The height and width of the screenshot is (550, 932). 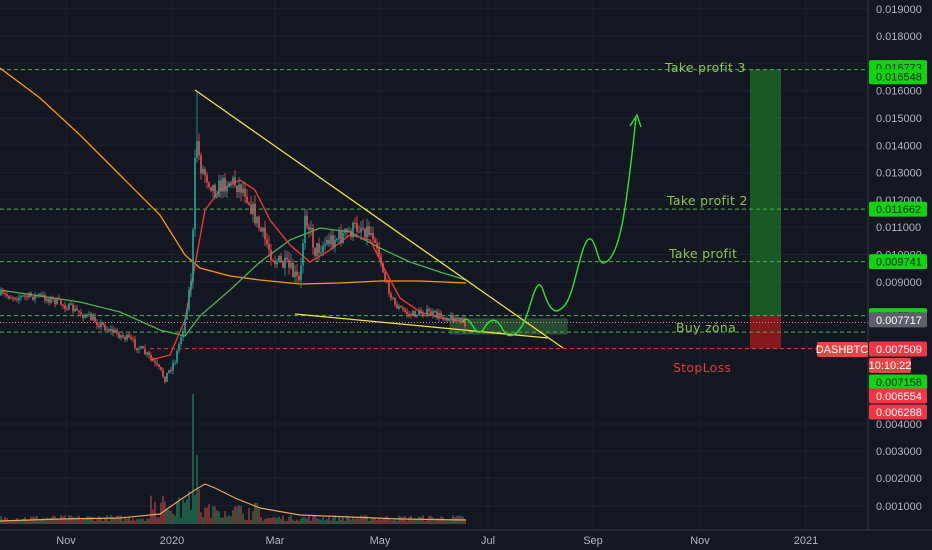 What do you see at coordinates (707, 200) in the screenshot?
I see `take-profit-2-label: Take profit 2` at bounding box center [707, 200].